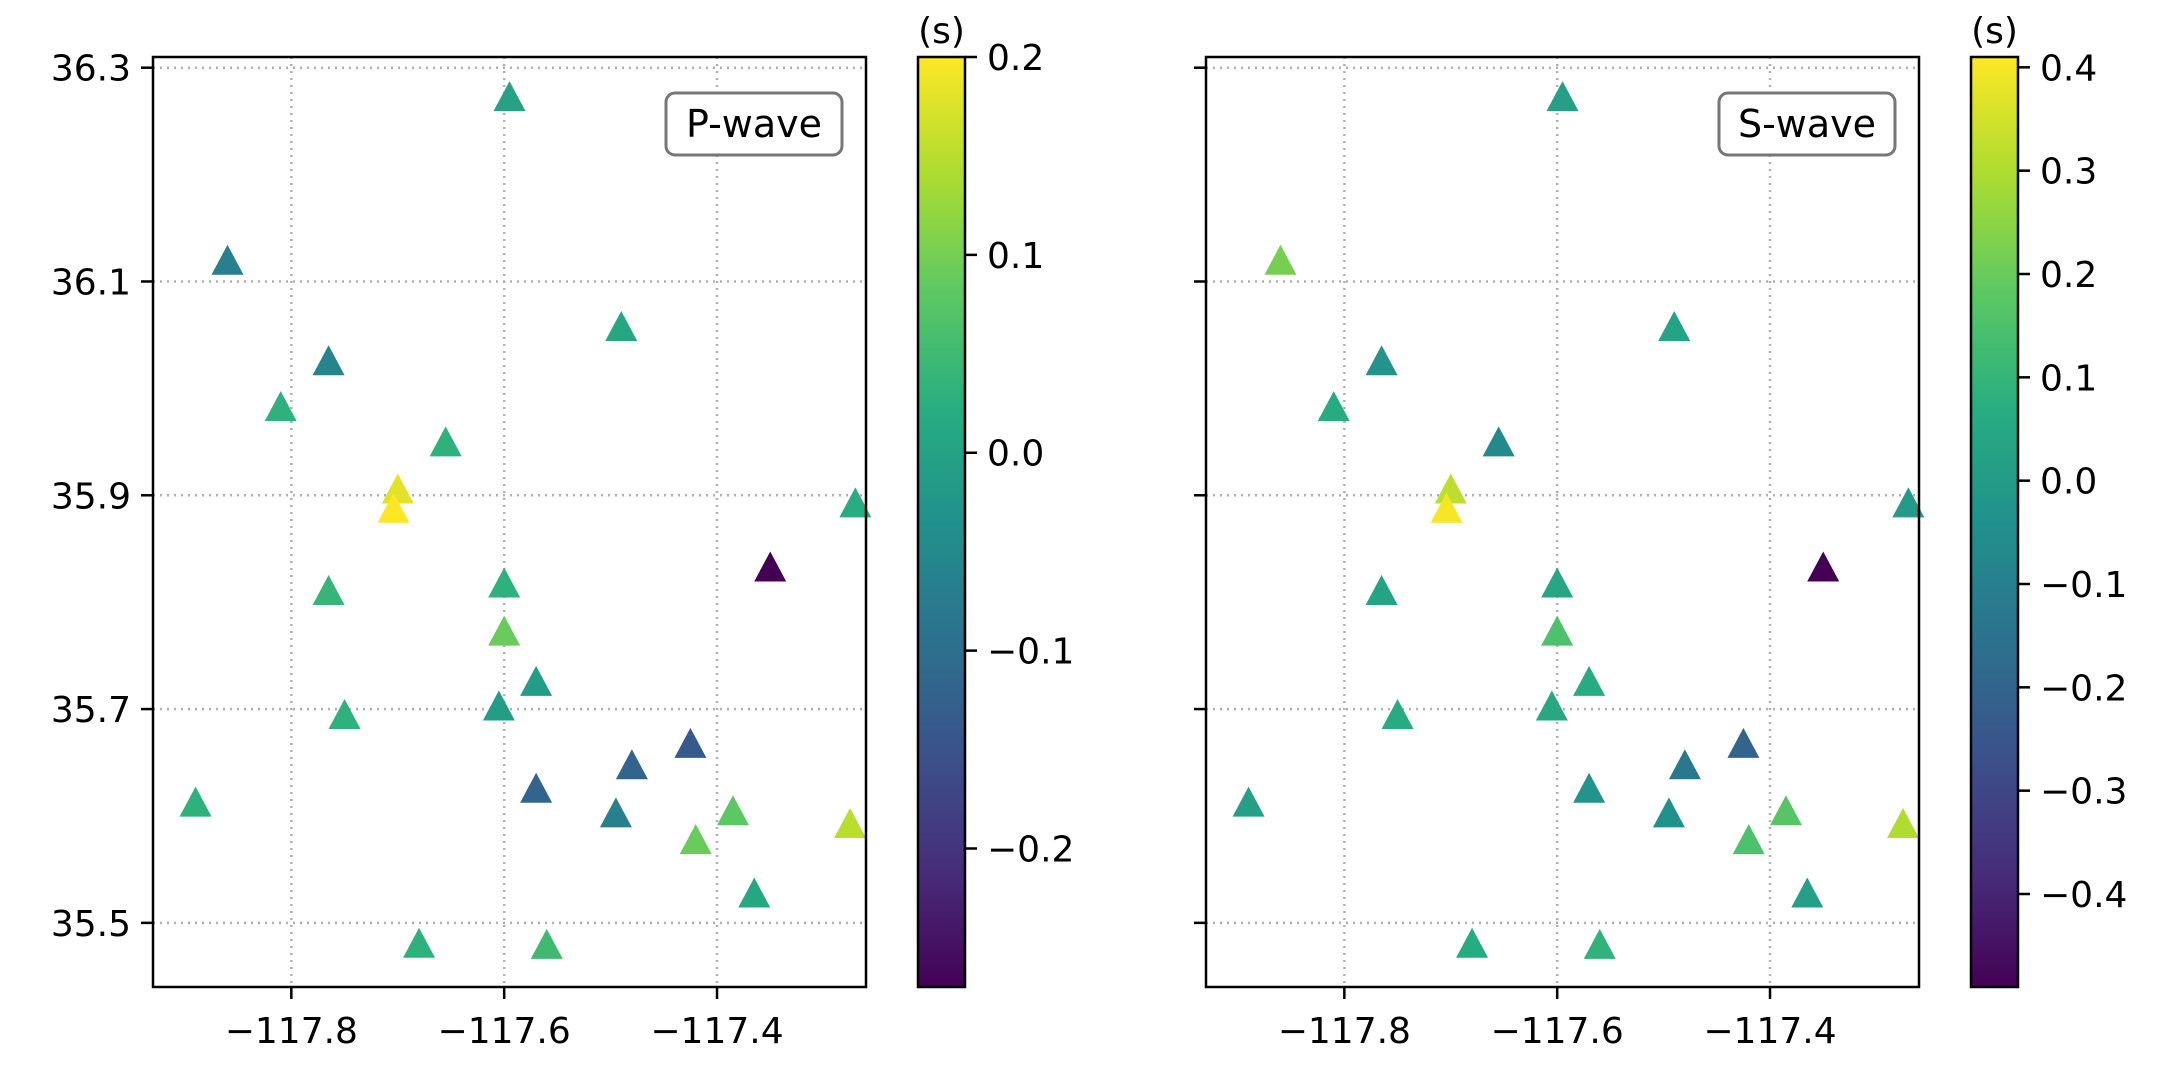 This screenshot has height=1079, width=2164. What do you see at coordinates (2068, 68) in the screenshot?
I see `colorbar-tick-label: 0.4` at bounding box center [2068, 68].